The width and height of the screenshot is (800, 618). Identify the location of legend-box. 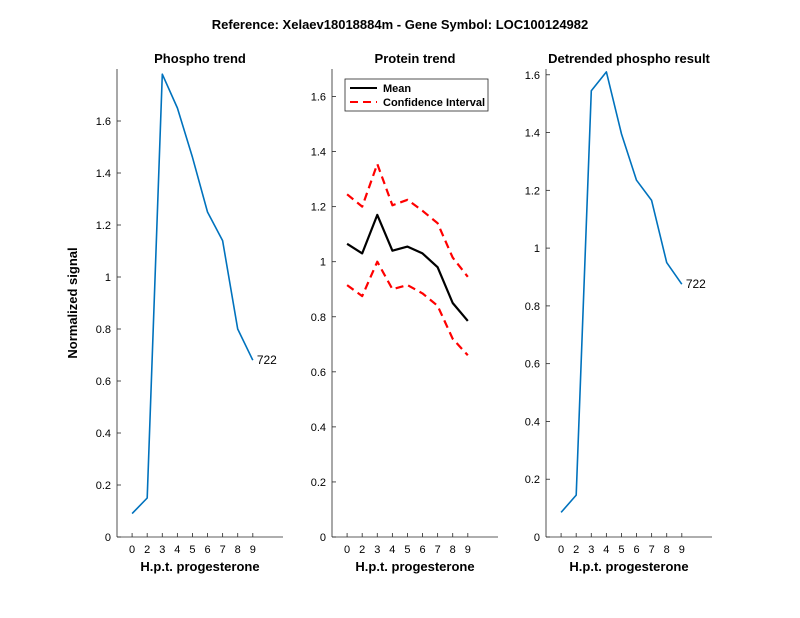
(416, 95).